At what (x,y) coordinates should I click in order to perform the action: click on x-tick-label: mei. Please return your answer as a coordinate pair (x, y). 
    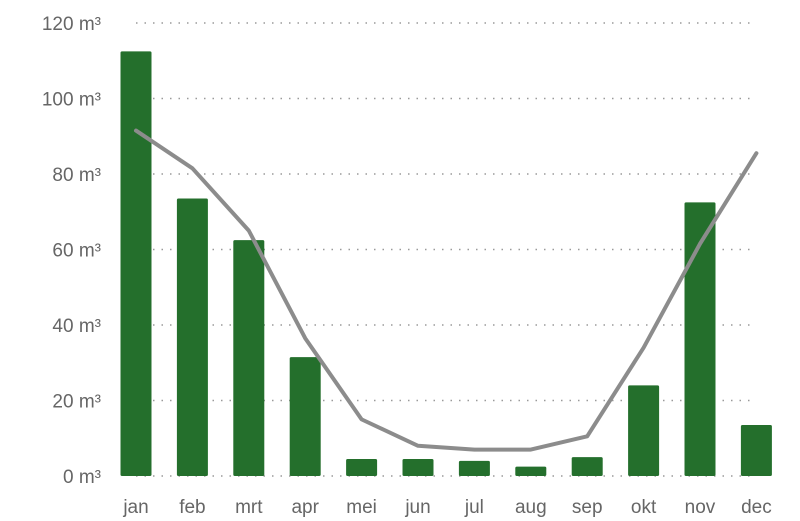
    Looking at the image, I should click on (361, 507).